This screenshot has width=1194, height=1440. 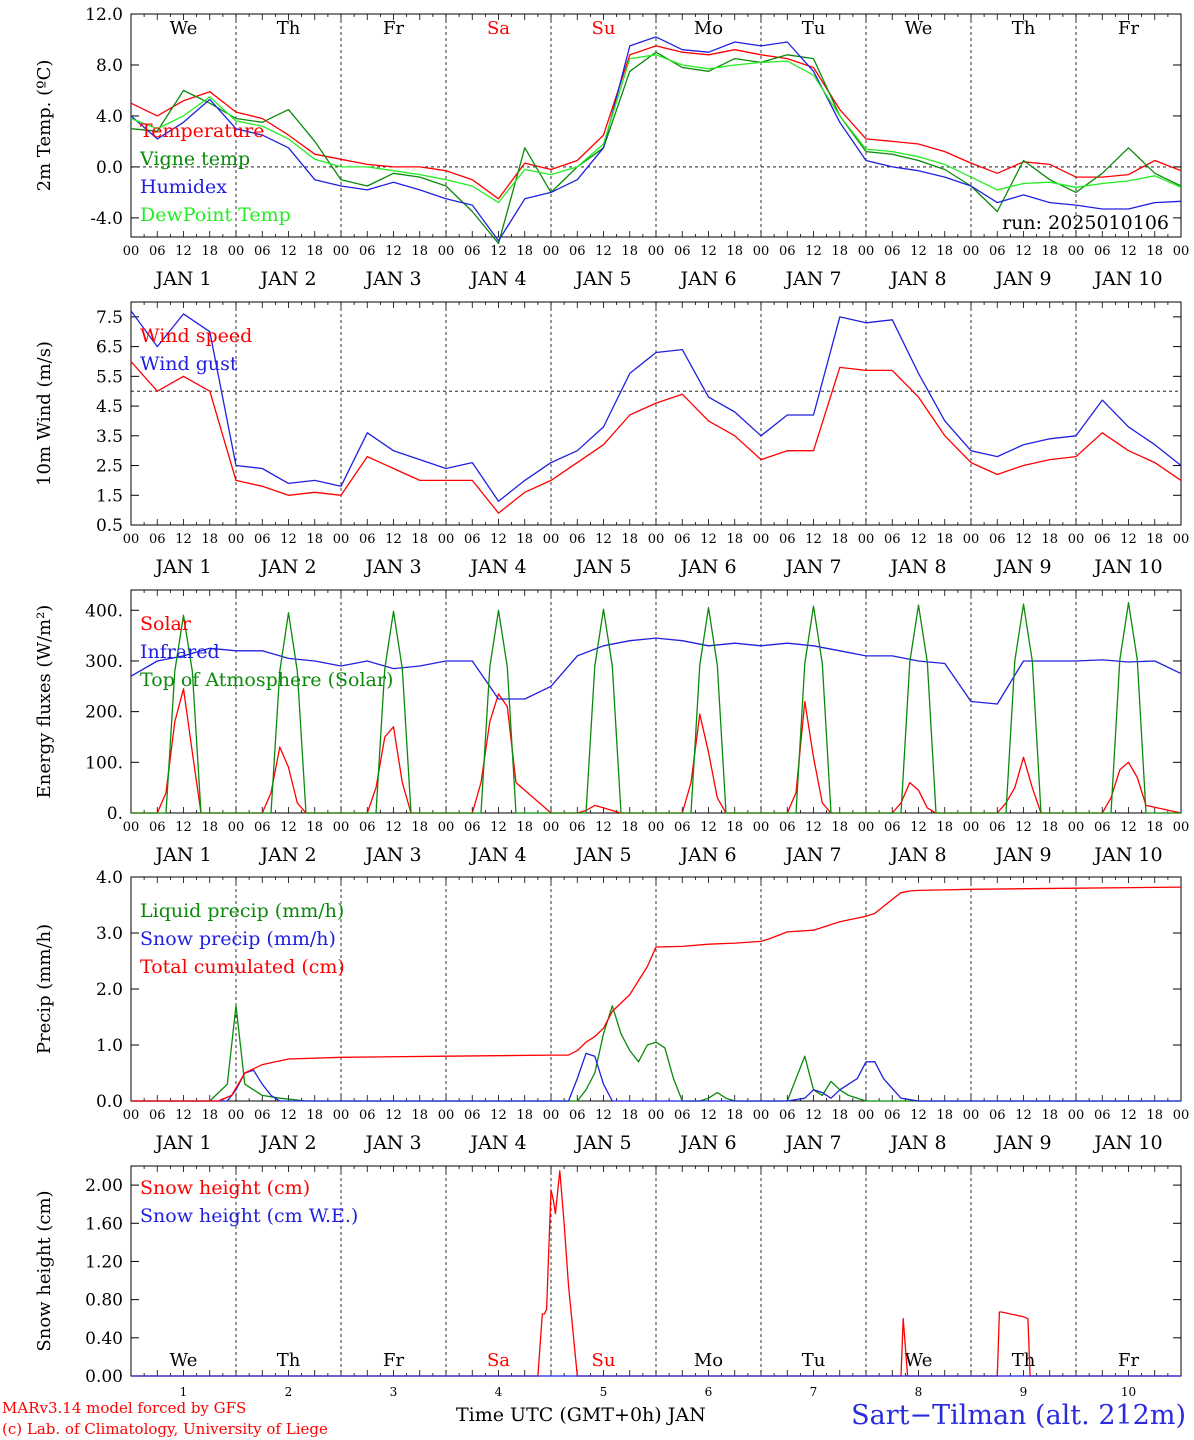 What do you see at coordinates (104, 1224) in the screenshot?
I see `y-tick-label: 1.60` at bounding box center [104, 1224].